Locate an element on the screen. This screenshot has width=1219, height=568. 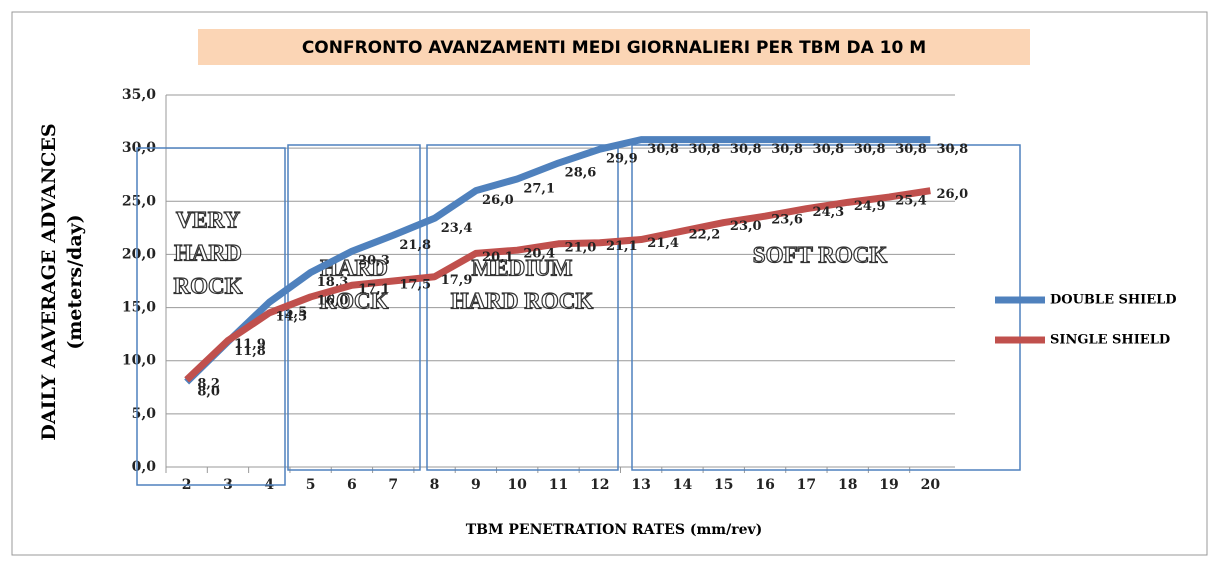
data-label: 20,1 is located at coordinates (498, 257).